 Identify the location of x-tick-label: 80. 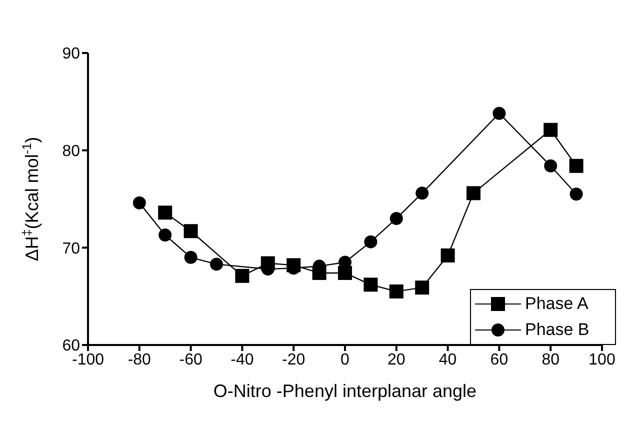
(551, 359).